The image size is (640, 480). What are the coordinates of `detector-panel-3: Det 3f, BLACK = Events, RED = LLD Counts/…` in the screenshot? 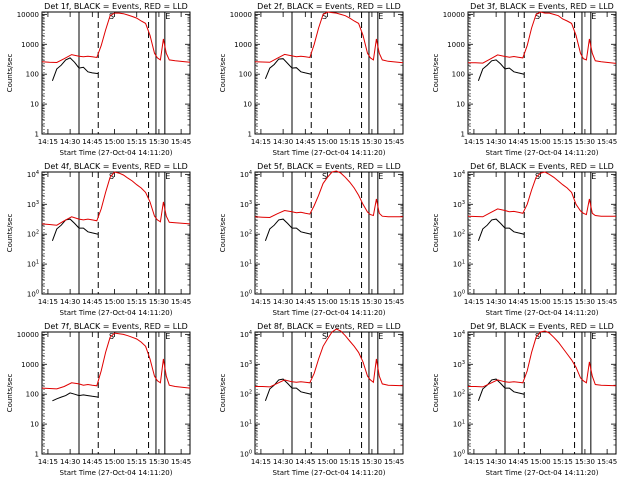 It's located at (524, 79).